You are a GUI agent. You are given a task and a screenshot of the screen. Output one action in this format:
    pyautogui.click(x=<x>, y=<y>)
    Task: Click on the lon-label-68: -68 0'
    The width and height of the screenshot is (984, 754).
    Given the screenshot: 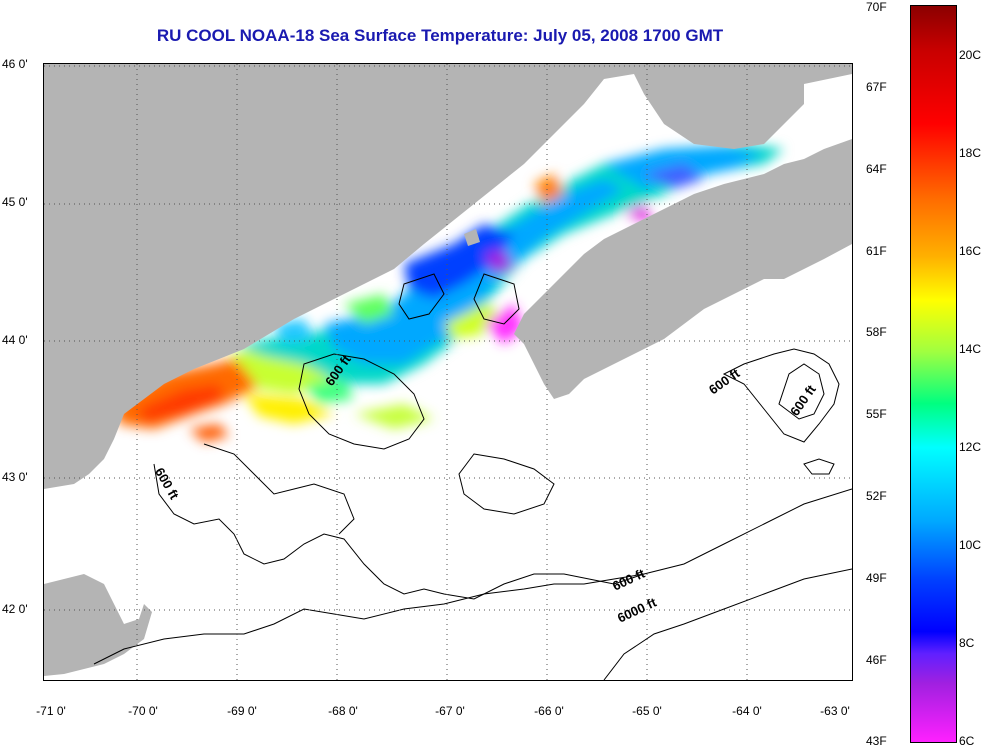 What is the action you would take?
    pyautogui.click(x=343, y=711)
    